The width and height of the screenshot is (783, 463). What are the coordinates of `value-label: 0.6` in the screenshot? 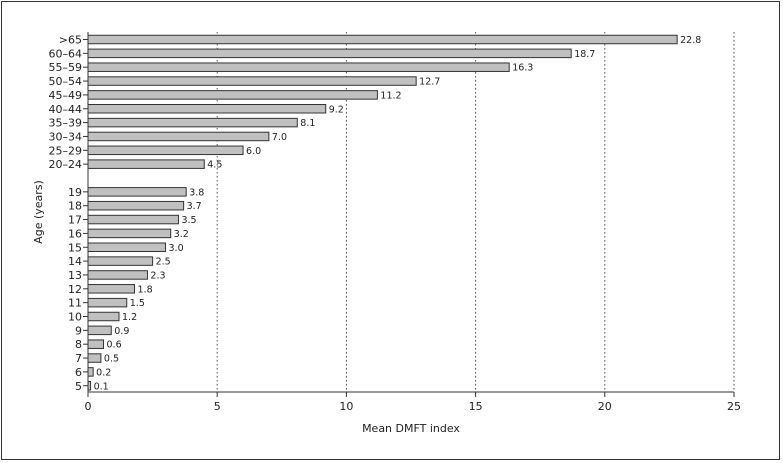 It's located at (114, 345).